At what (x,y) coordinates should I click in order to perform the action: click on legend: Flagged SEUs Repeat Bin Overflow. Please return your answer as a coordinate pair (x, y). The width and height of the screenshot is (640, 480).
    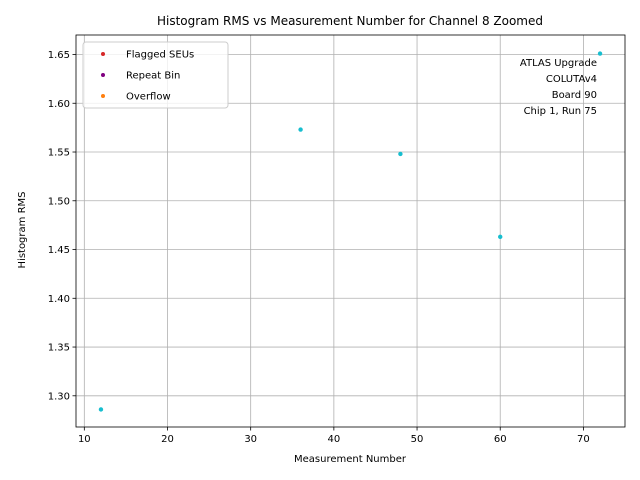
    Looking at the image, I should click on (155, 75).